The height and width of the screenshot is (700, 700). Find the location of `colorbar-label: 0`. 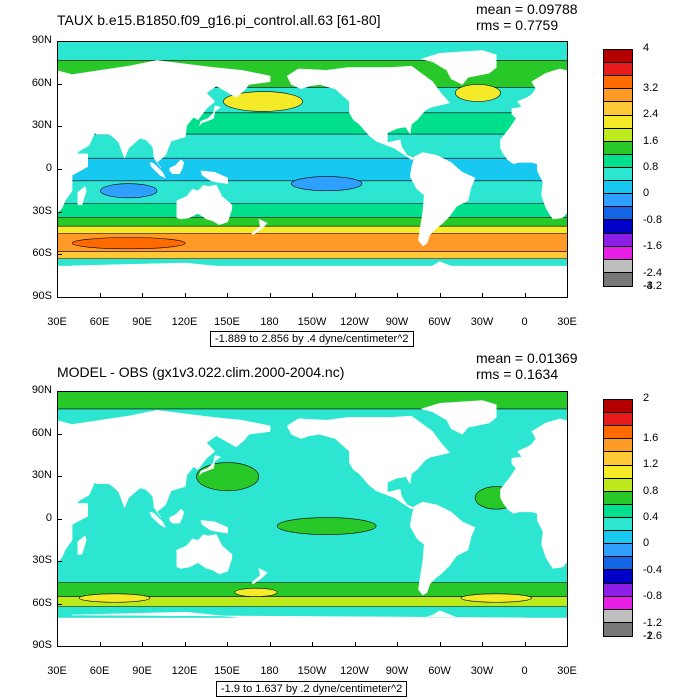

colorbar-label: 0 is located at coordinates (646, 193).